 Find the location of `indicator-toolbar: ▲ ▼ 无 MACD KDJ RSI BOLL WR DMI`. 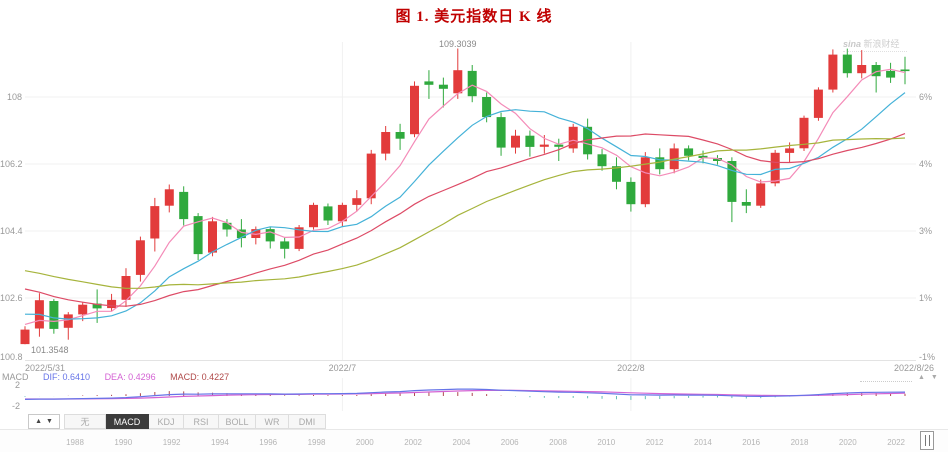

indicator-toolbar: ▲ ▼ 无 MACD KDJ RSI BOLL WR DMI is located at coordinates (177, 421).